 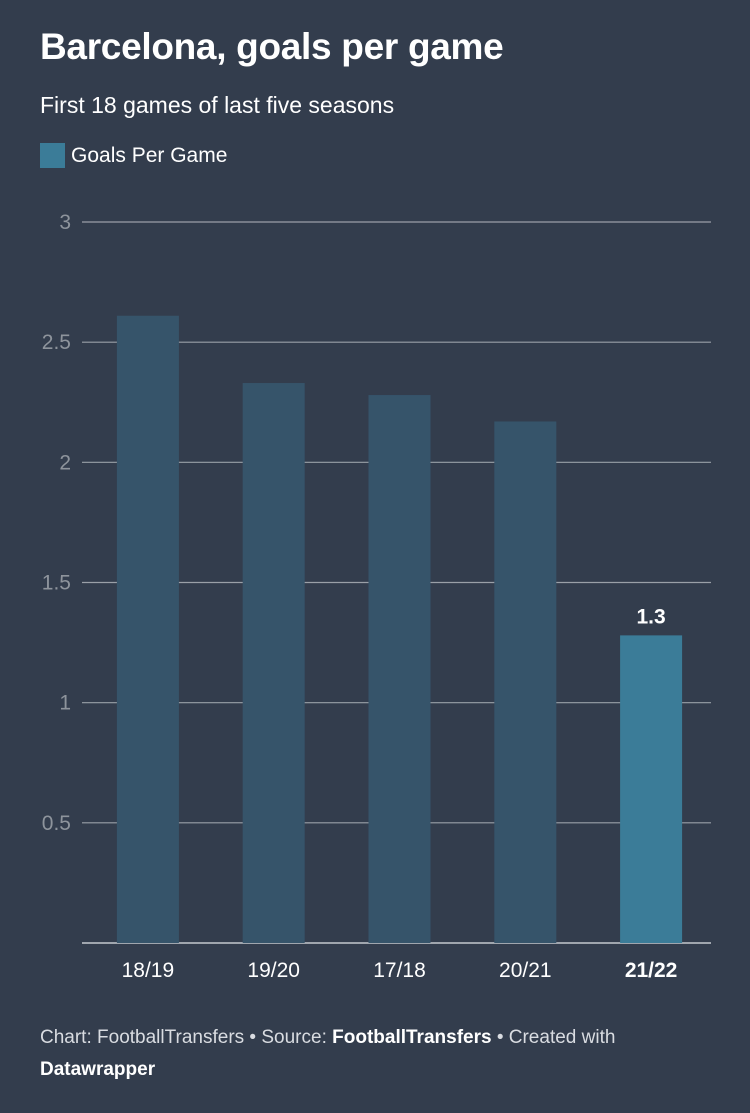 I want to click on y-tick-label: 1.5, so click(x=56, y=583).